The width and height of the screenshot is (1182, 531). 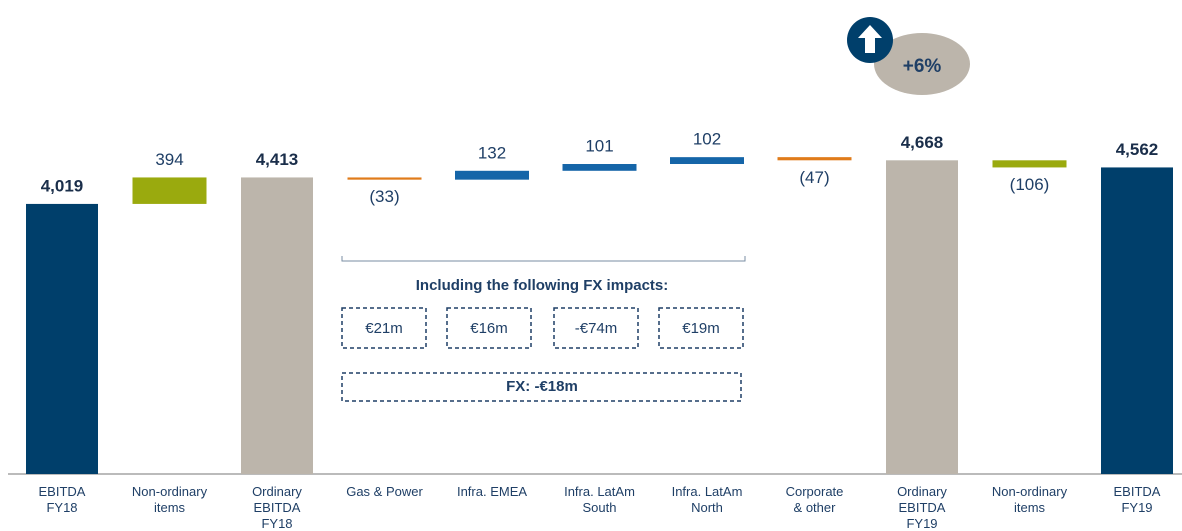 What do you see at coordinates (1137, 149) in the screenshot?
I see `value-label: 4,562` at bounding box center [1137, 149].